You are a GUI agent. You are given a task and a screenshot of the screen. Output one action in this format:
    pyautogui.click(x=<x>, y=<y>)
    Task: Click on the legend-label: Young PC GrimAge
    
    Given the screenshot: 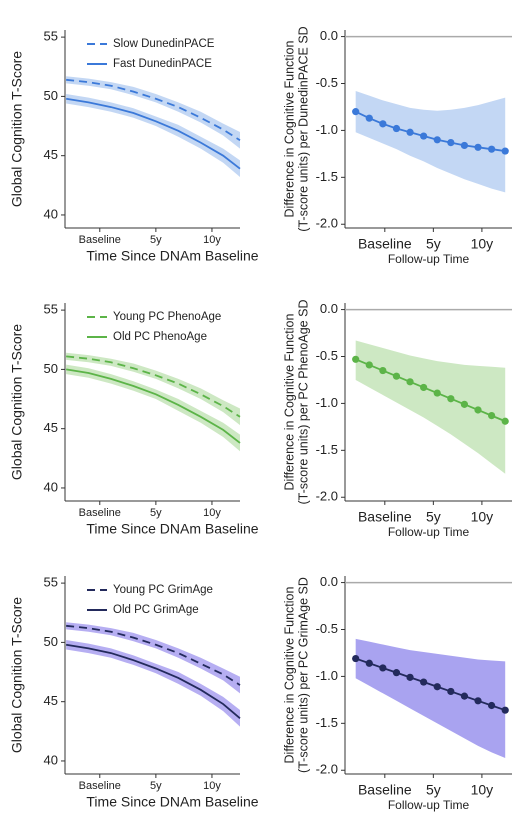 What is the action you would take?
    pyautogui.click(x=163, y=590)
    